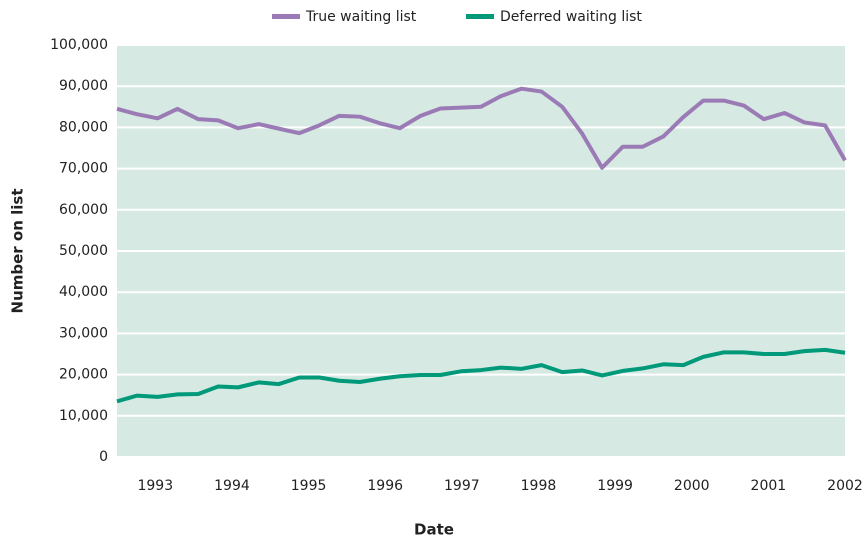 The width and height of the screenshot is (868, 543). Describe the element at coordinates (462, 486) in the screenshot. I see `x-tick-label: 1997` at that location.